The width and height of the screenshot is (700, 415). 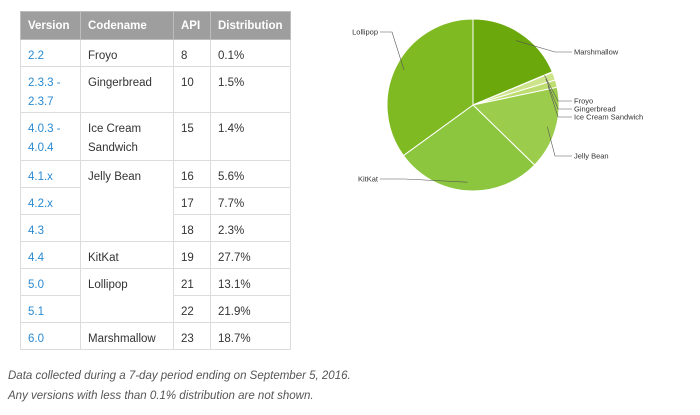 I want to click on api-cell: 10, so click(x=192, y=89).